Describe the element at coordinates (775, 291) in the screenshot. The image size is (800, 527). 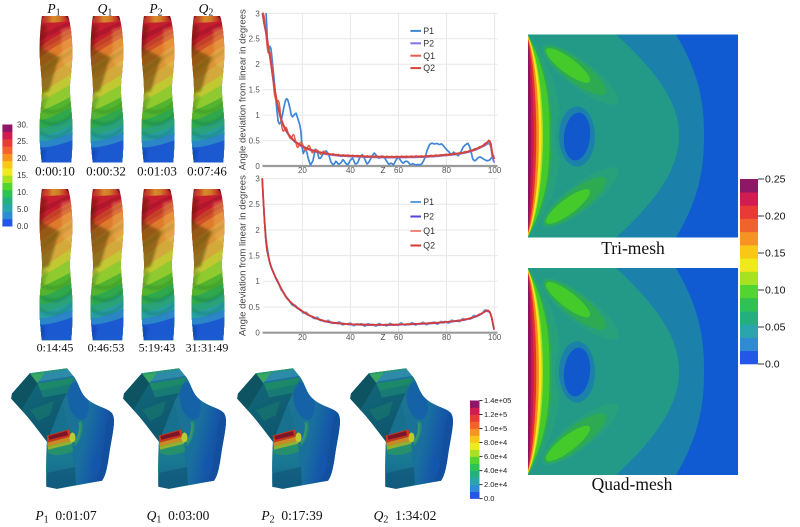
I see `svg-text: 0.10` at that location.